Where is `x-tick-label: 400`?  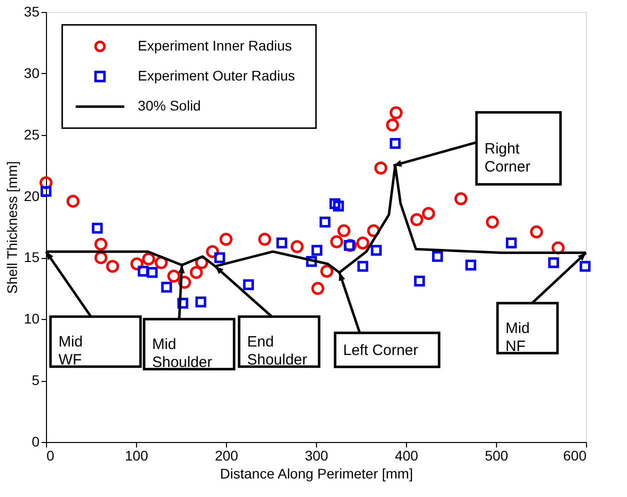
x-tick-label: 400 is located at coordinates (406, 456).